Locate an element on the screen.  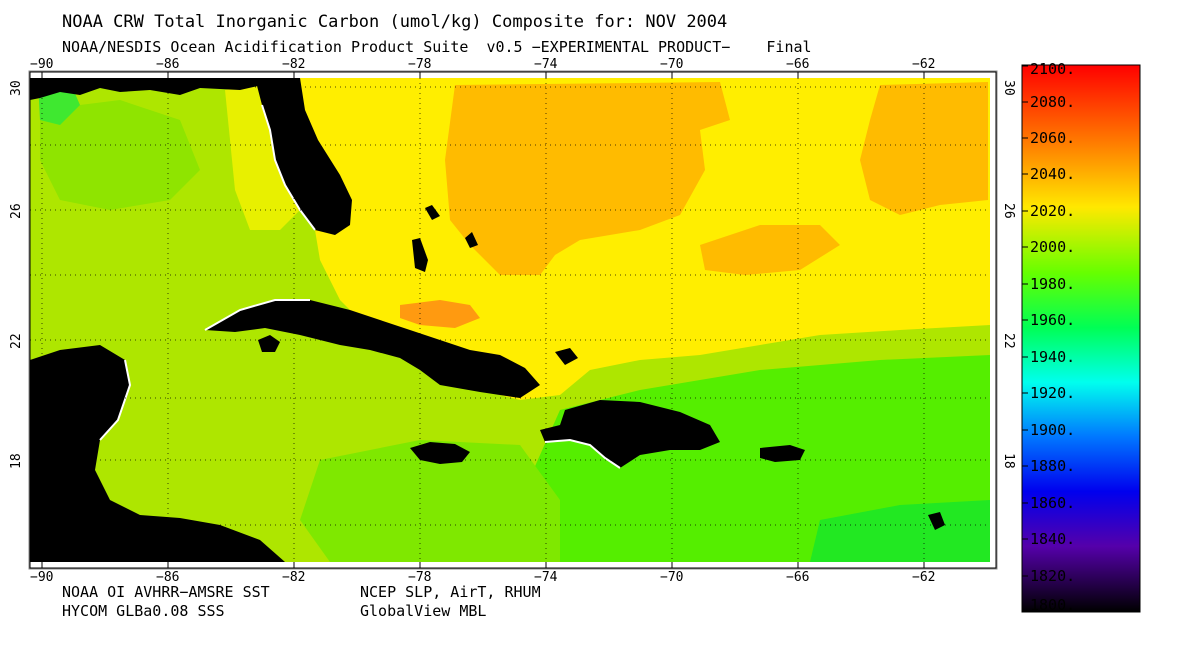
lon-tick-bottom: −66 is located at coordinates (798, 577).